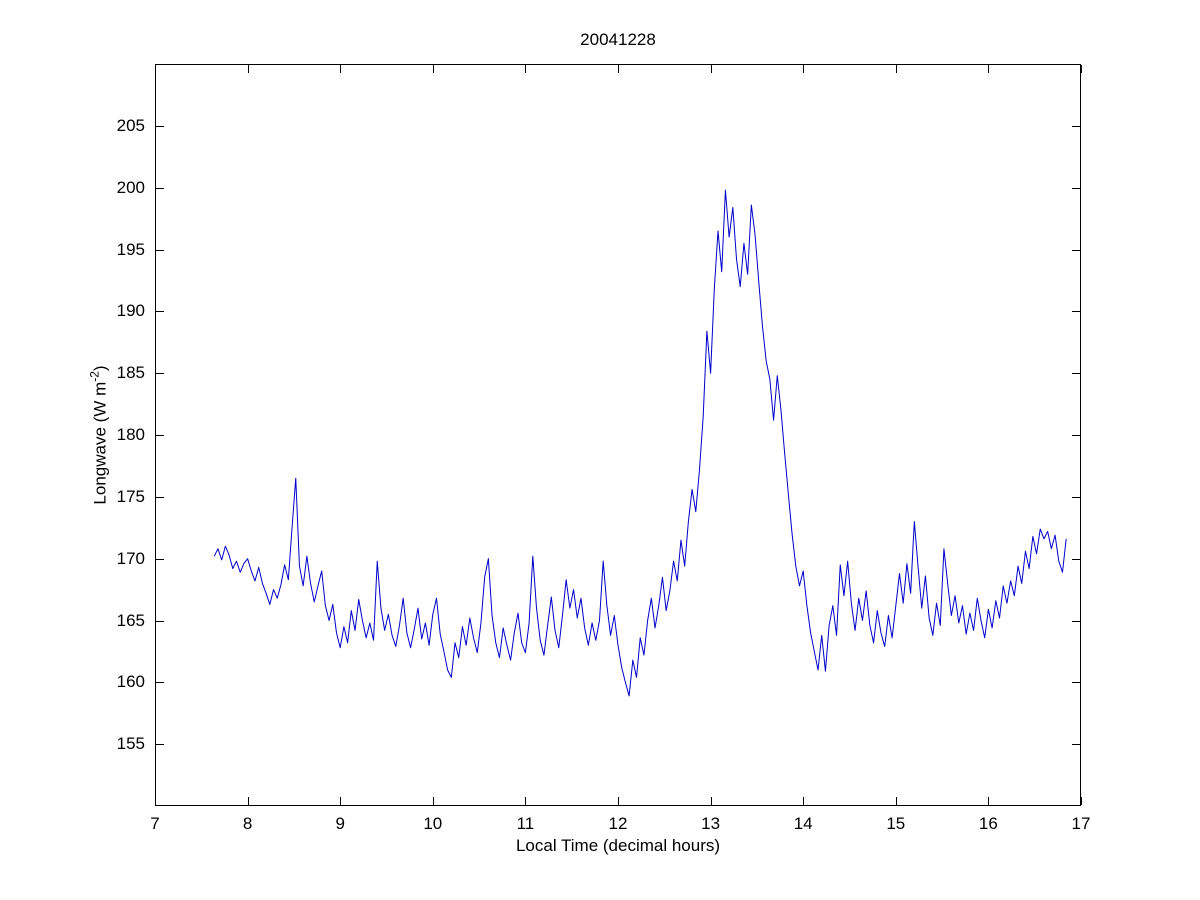  I want to click on y-tick-label: 195, so click(130, 249).